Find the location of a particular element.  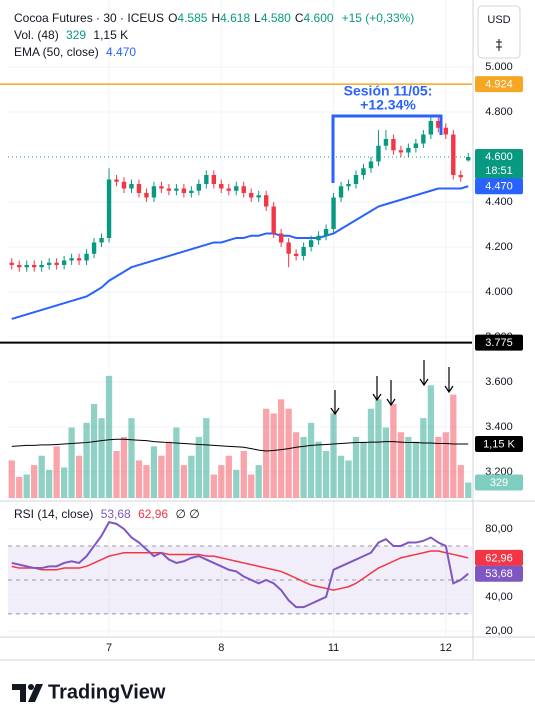

x-tick-label: 11 is located at coordinates (333, 648).